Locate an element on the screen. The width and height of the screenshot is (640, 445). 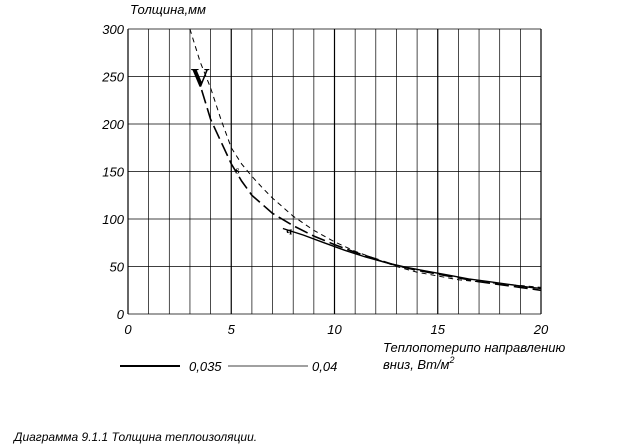
annotation-label: ч is located at coordinates (289, 231).